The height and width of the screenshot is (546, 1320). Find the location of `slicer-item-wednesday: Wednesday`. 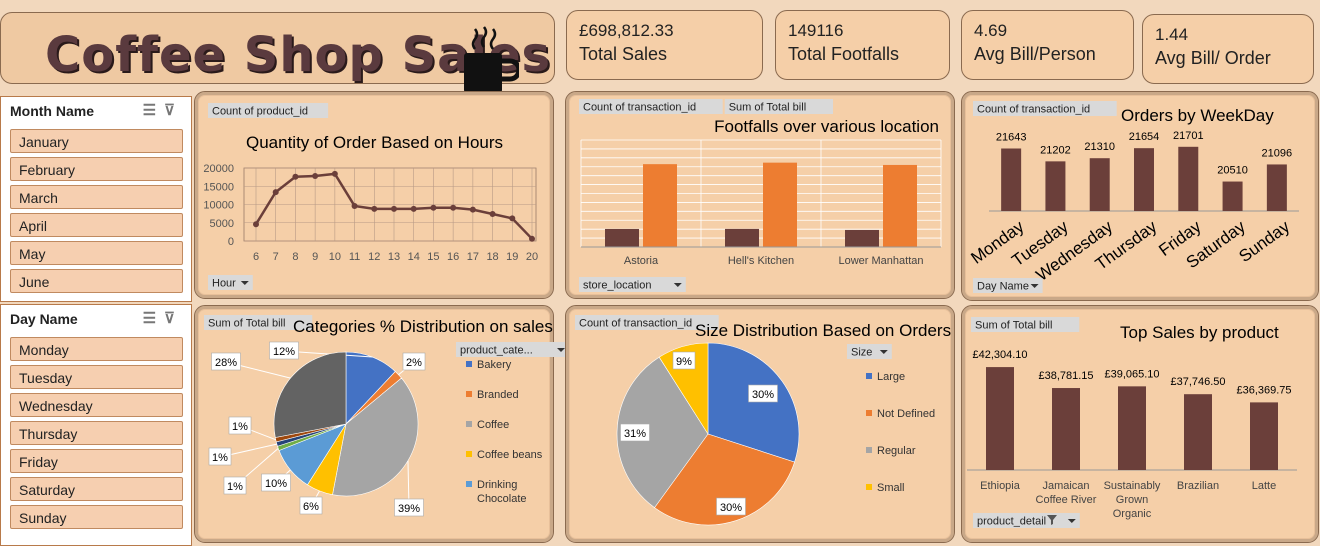

slicer-item-wednesday: Wednesday is located at coordinates (96, 405).